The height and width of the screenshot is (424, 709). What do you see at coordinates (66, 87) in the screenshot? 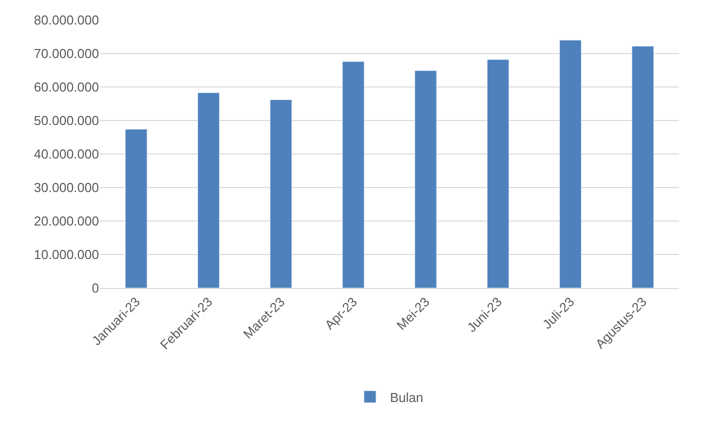
I see `y-tick-label: 60.000.000` at bounding box center [66, 87].